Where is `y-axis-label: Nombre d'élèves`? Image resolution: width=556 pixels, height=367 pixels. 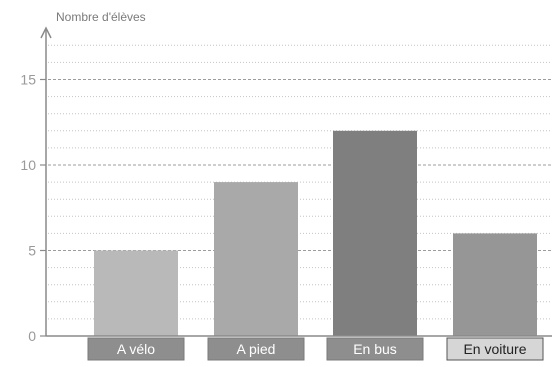
y-axis-label: Nombre d'élèves is located at coordinates (101, 17).